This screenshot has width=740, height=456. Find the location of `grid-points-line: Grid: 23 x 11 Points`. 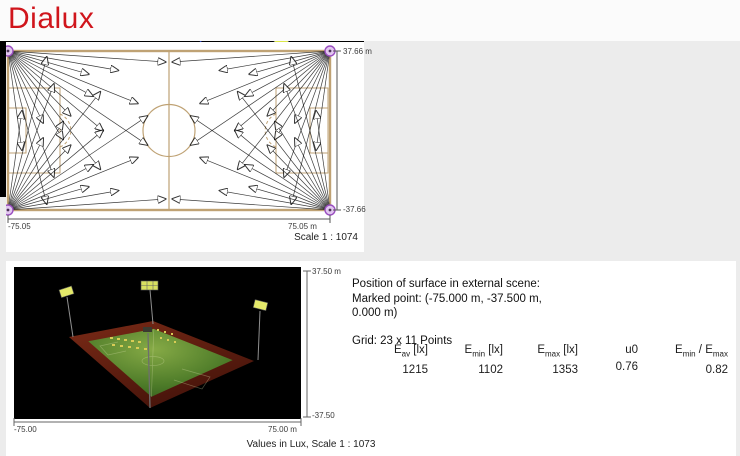

grid-points-line: Grid: 23 x 11 Points is located at coordinates (402, 340).